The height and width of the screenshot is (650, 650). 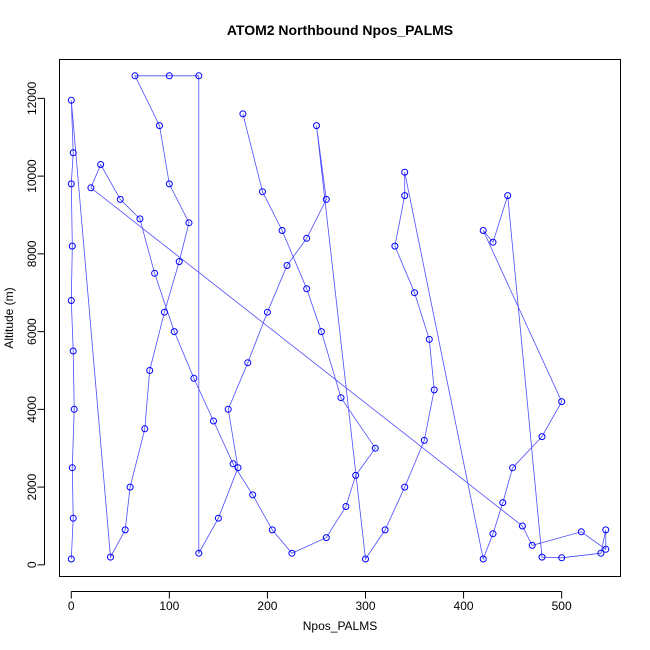 I want to click on x-tick-label: 200, so click(x=267, y=606).